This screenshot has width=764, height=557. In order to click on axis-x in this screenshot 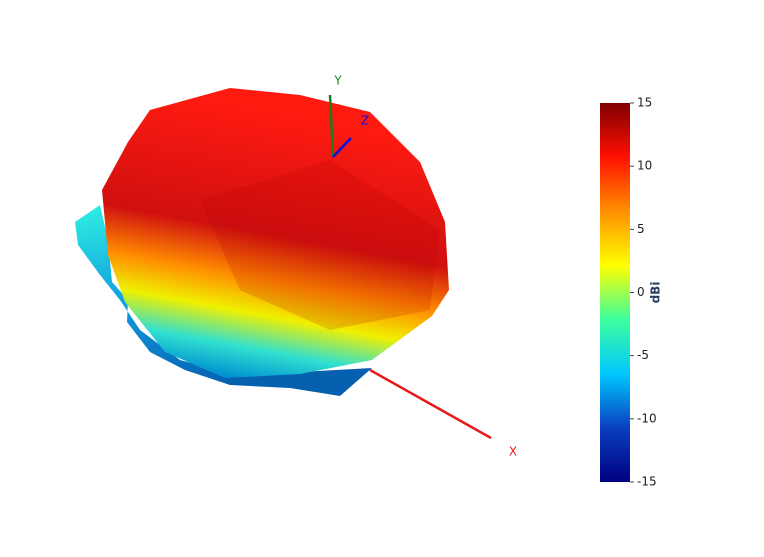, I will do `click(430, 404)`.